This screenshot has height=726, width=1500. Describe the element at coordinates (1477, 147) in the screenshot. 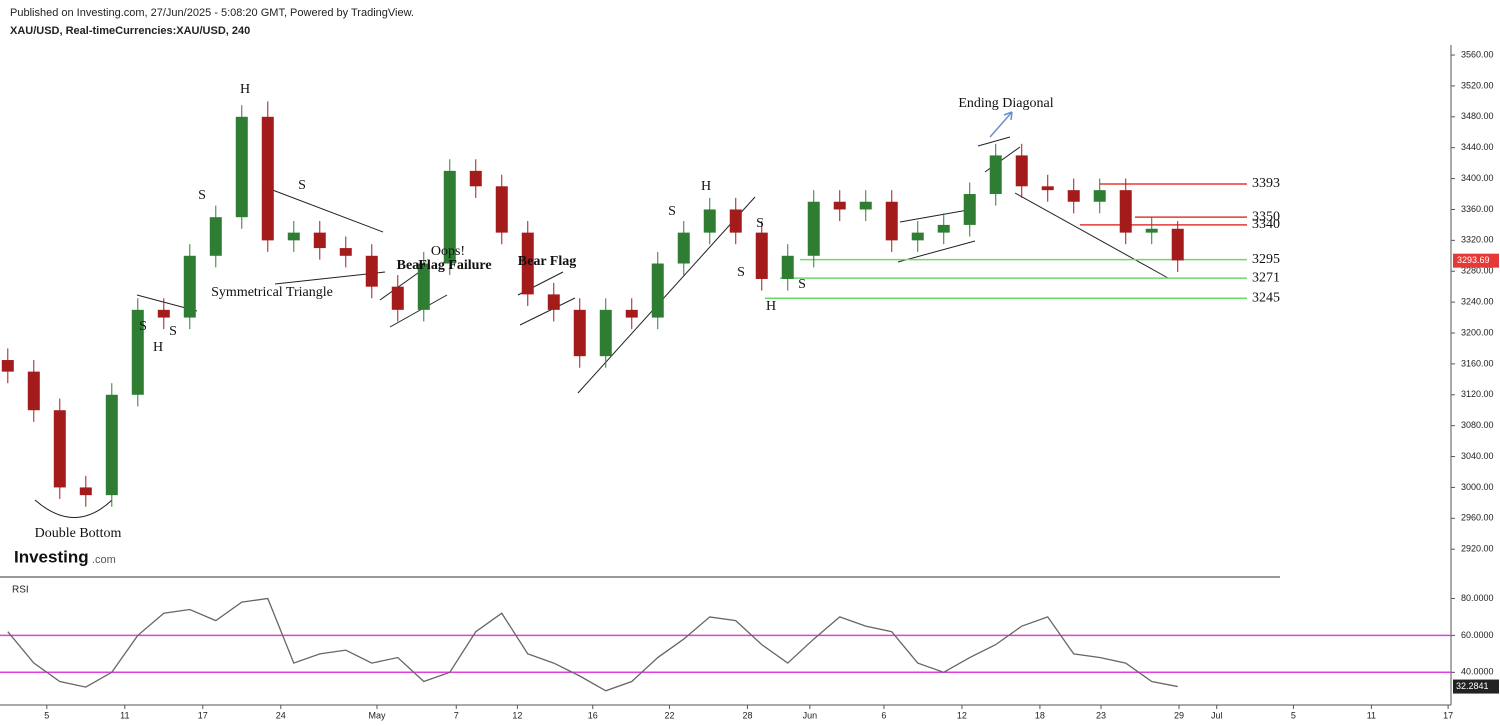

I see `y-tick-label: 3440.00` at that location.